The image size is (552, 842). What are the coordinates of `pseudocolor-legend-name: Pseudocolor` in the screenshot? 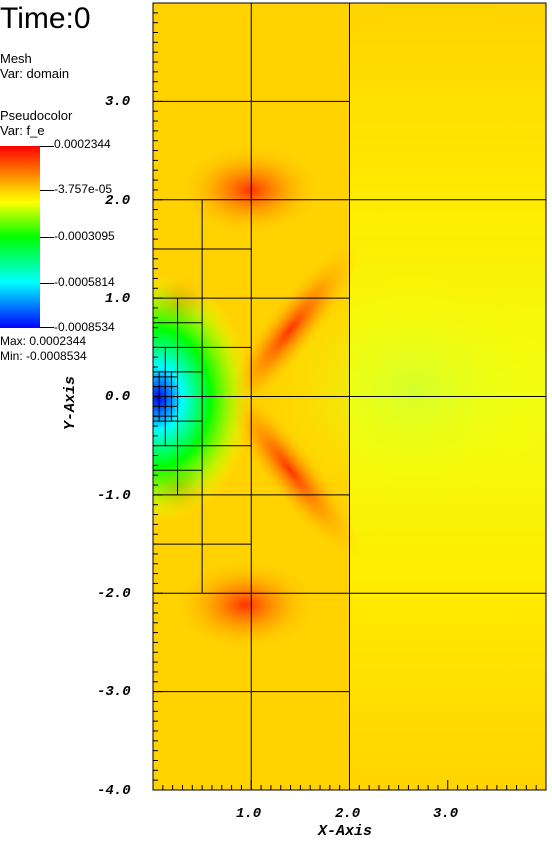 It's located at (36, 115).